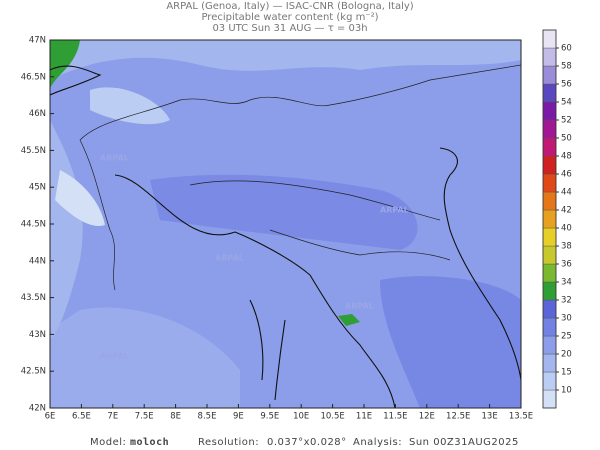  I want to click on header-line: 03 UTC Sun 31 AUG — τ = 03h, so click(289, 28).